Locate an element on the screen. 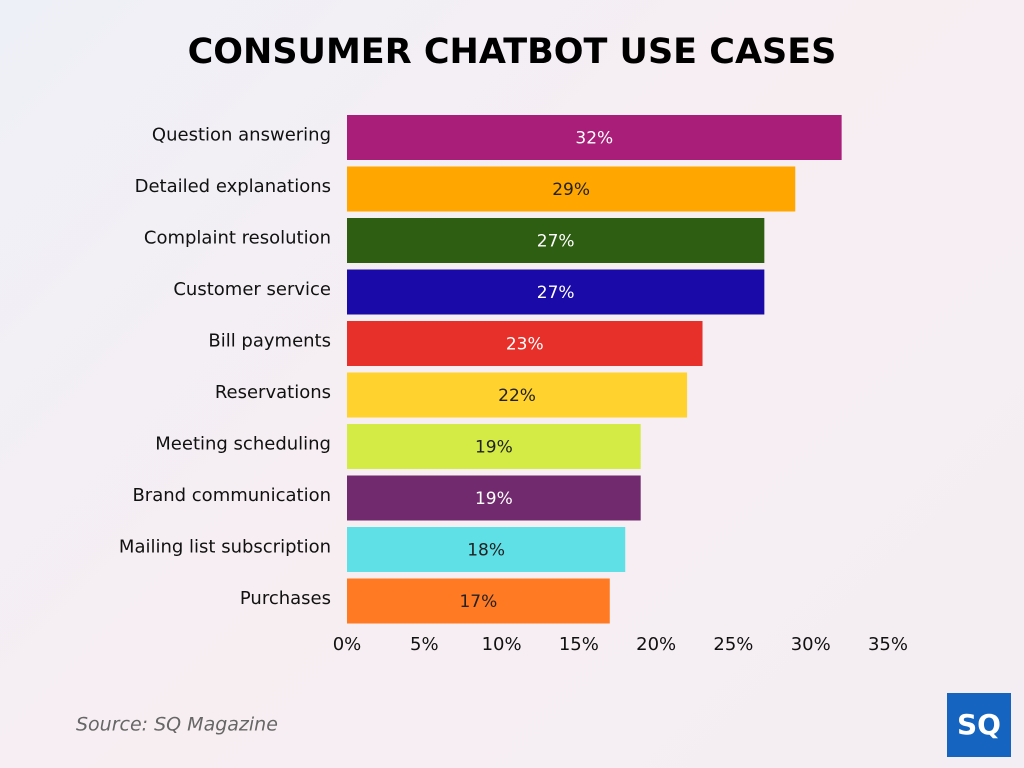  y-tick-label: Mailing list subscription is located at coordinates (225, 547).